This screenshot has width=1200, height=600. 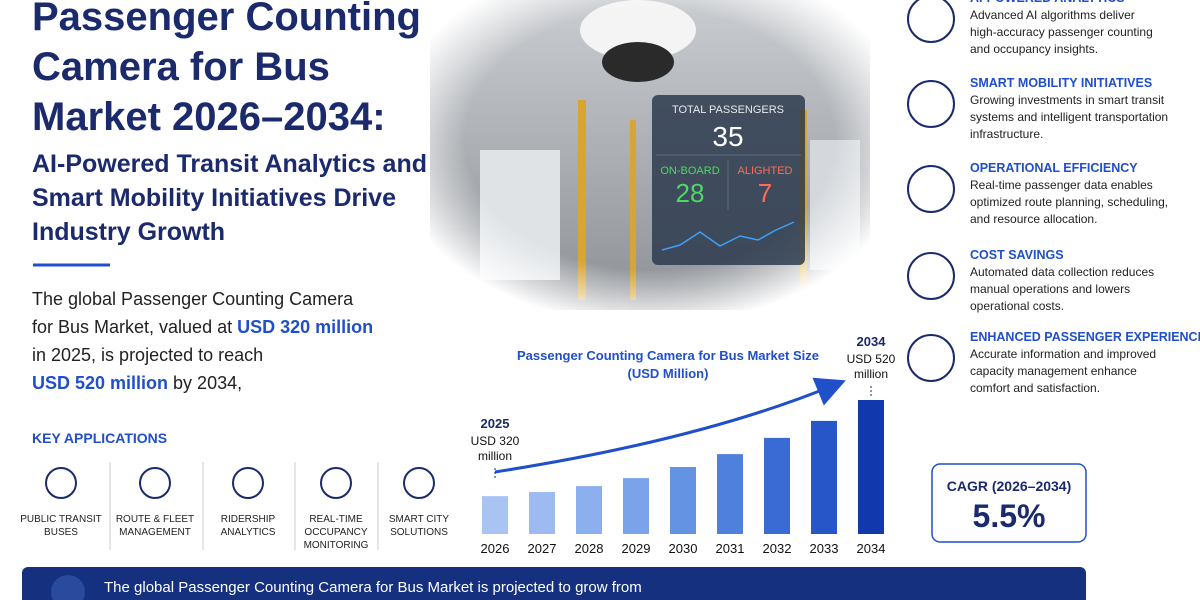 What do you see at coordinates (1062, 272) in the screenshot?
I see `feature-text: Automated data collection reduces` at bounding box center [1062, 272].